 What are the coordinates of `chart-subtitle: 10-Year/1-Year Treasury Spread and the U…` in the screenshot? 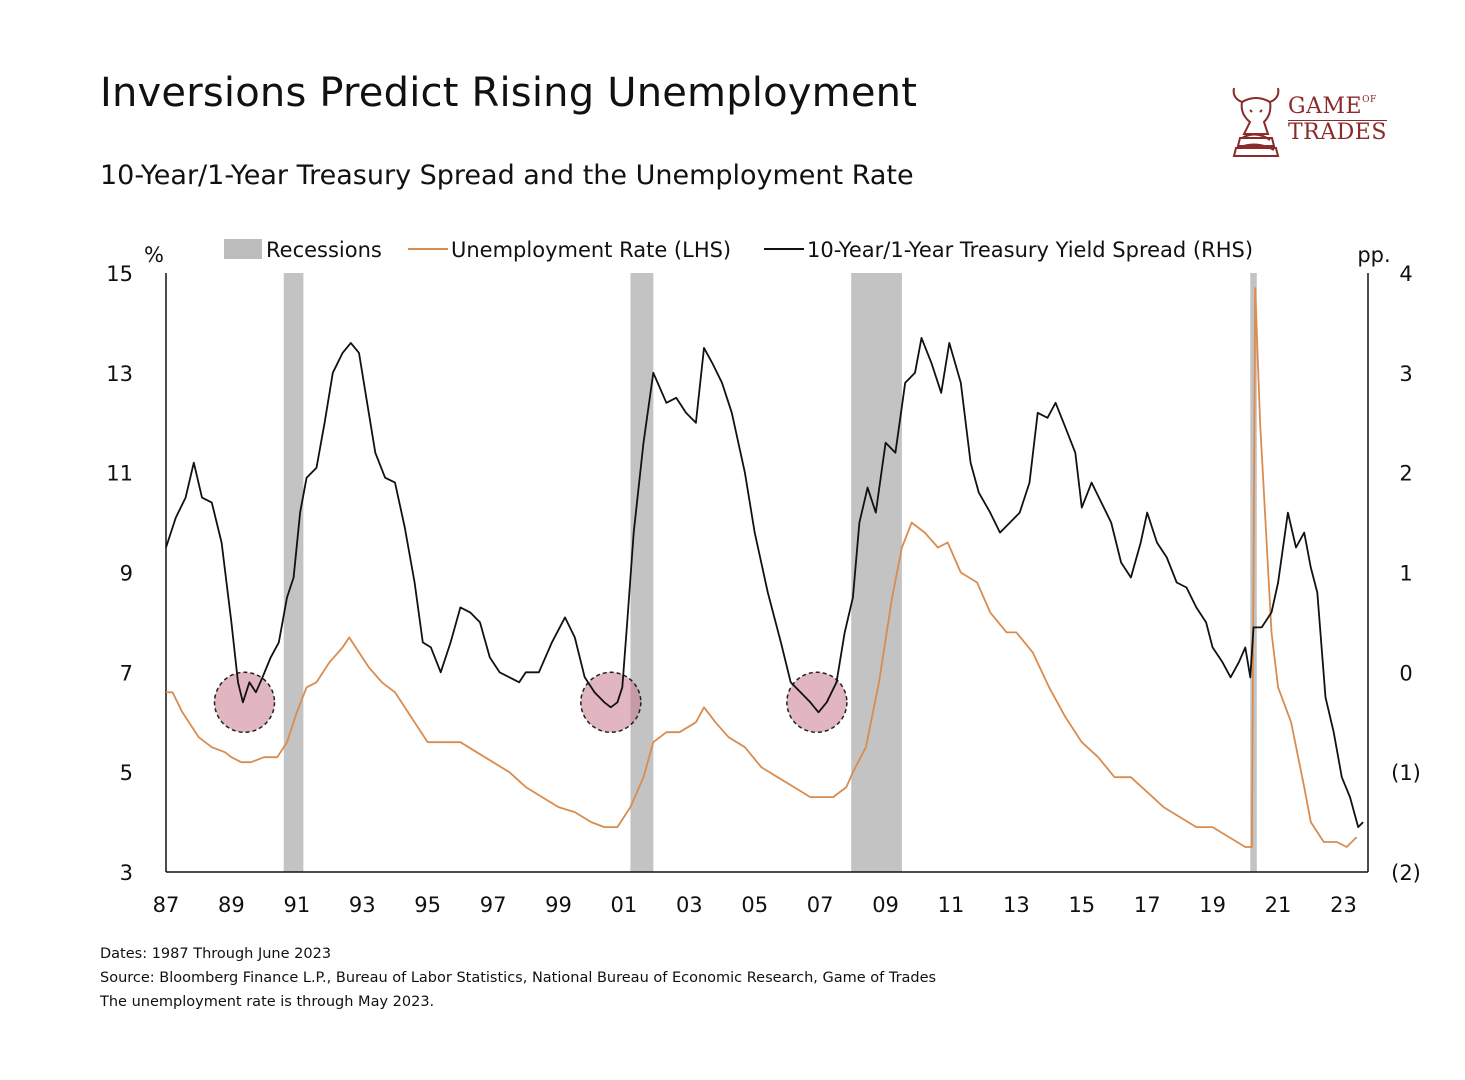 It's located at (507, 175).